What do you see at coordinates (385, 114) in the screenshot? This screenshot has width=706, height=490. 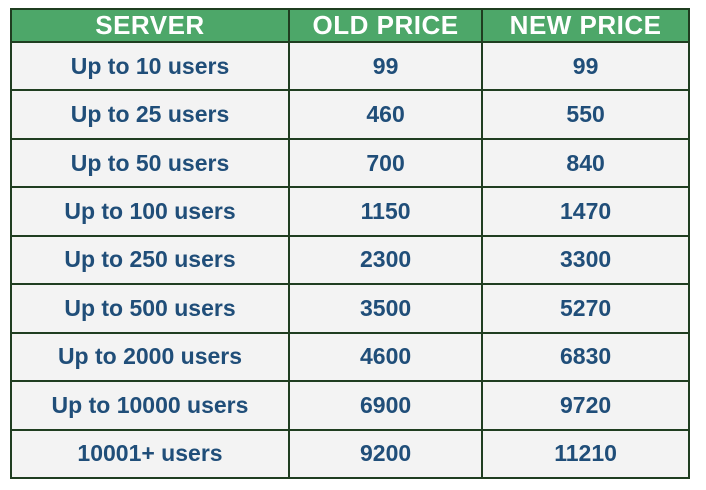 I see `cell-old-price: 460` at bounding box center [385, 114].